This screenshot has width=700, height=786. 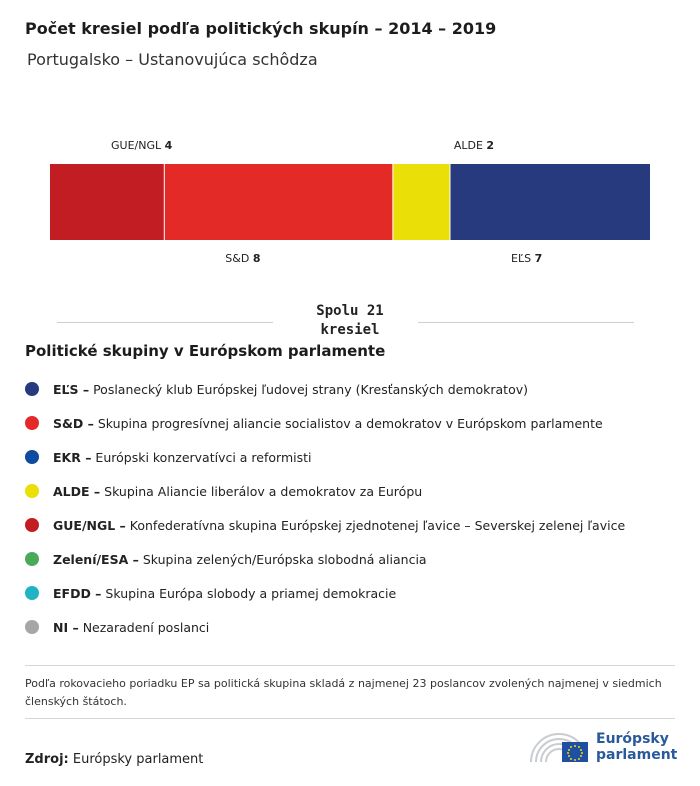 What do you see at coordinates (73, 423) in the screenshot?
I see `legend-abbreviation: S&D –` at bounding box center [73, 423].